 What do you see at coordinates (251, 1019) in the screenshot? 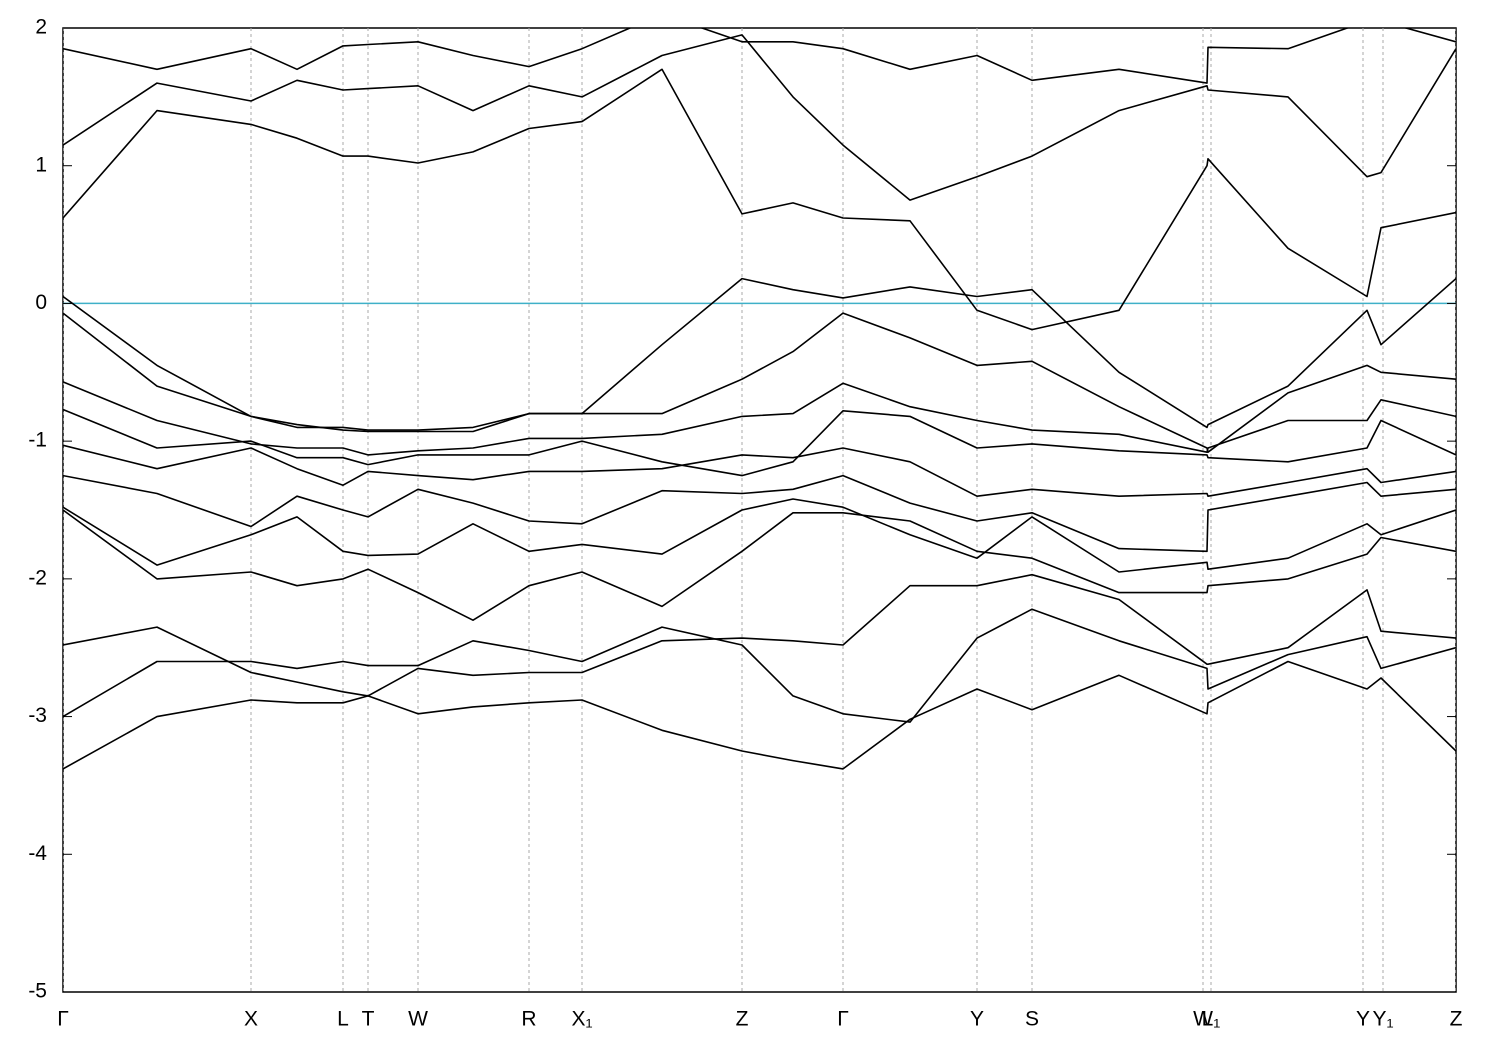
I see `x-tick-label: X` at bounding box center [251, 1019].